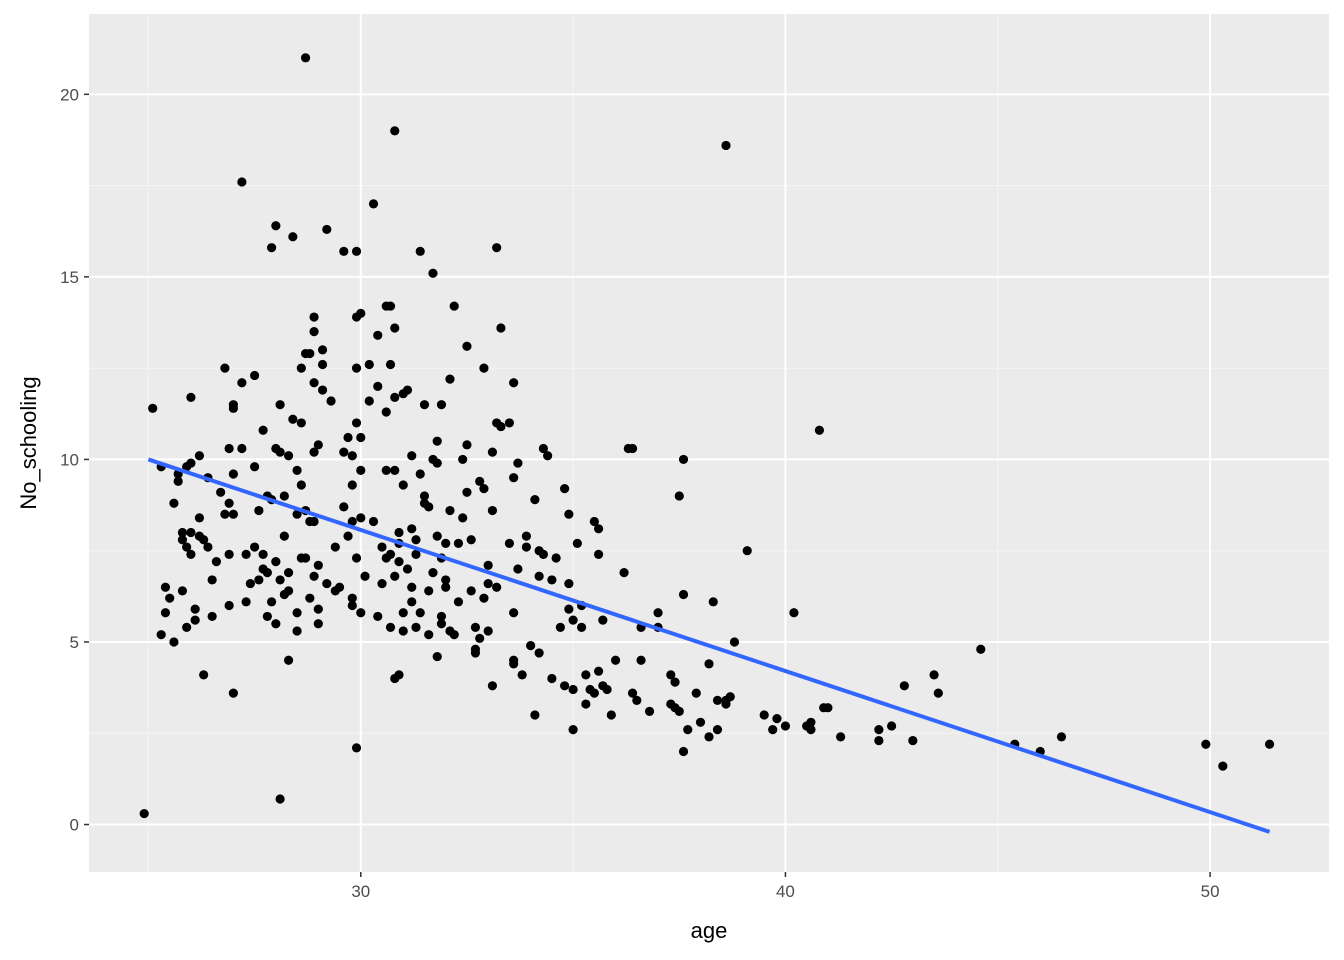 The width and height of the screenshot is (1344, 960). Describe the element at coordinates (28, 442) in the screenshot. I see `y-axis-title: No_schooling` at that location.